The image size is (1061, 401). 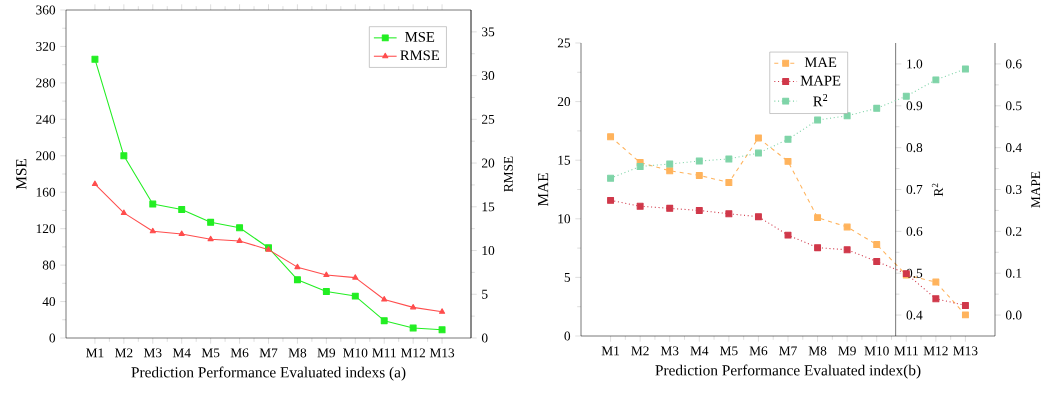 I want to click on y2-tick-label: 30, so click(x=488, y=76).